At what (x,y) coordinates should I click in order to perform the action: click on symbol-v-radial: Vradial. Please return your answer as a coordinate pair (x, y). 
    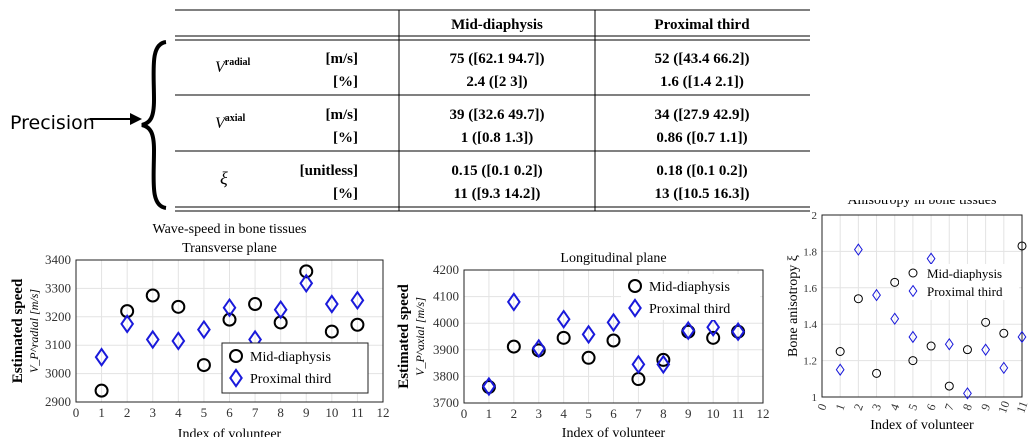
    Looking at the image, I should click on (233, 66).